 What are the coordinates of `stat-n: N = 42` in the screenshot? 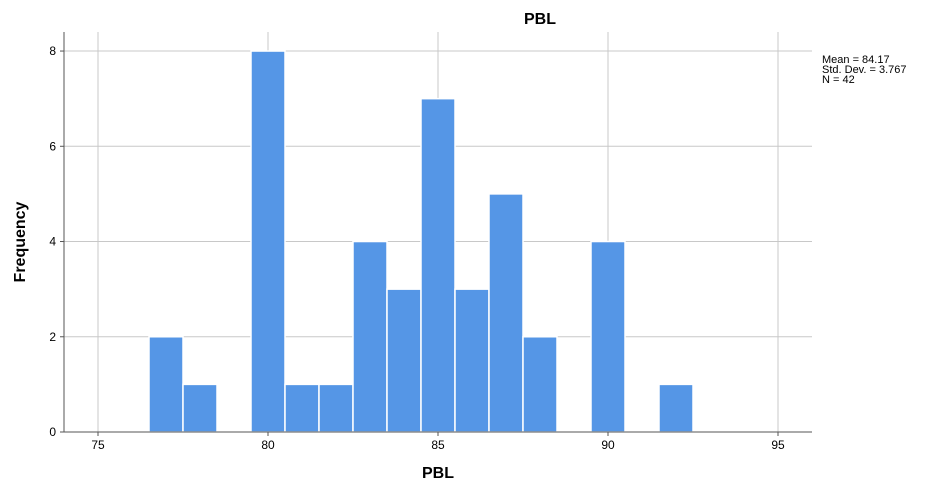 It's located at (838, 80).